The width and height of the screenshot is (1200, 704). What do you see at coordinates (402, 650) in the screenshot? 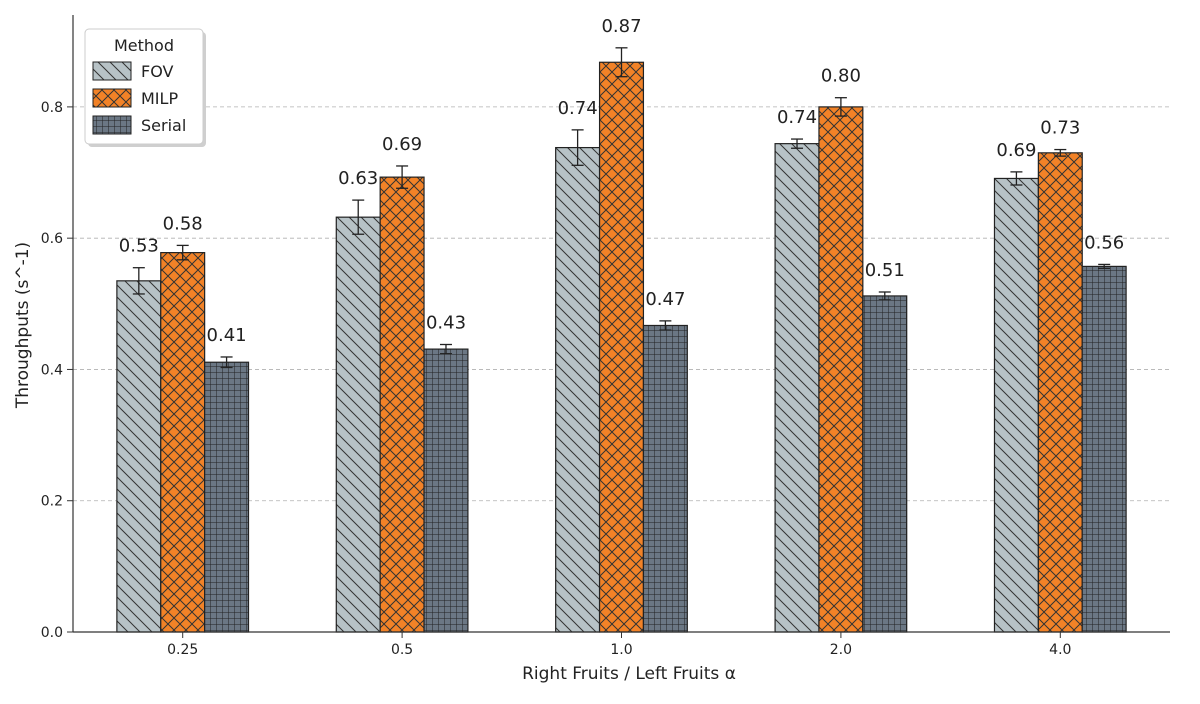
I see `x-tick-label: 0.5` at bounding box center [402, 650].